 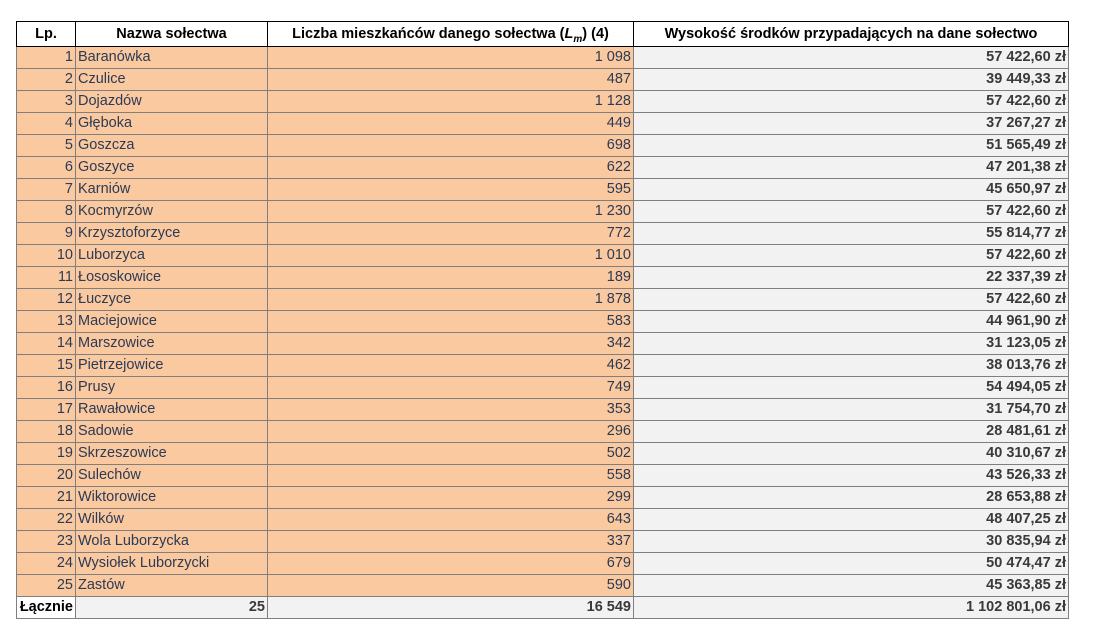 I want to click on cell-amount: 54 494,05 zł, so click(x=851, y=387).